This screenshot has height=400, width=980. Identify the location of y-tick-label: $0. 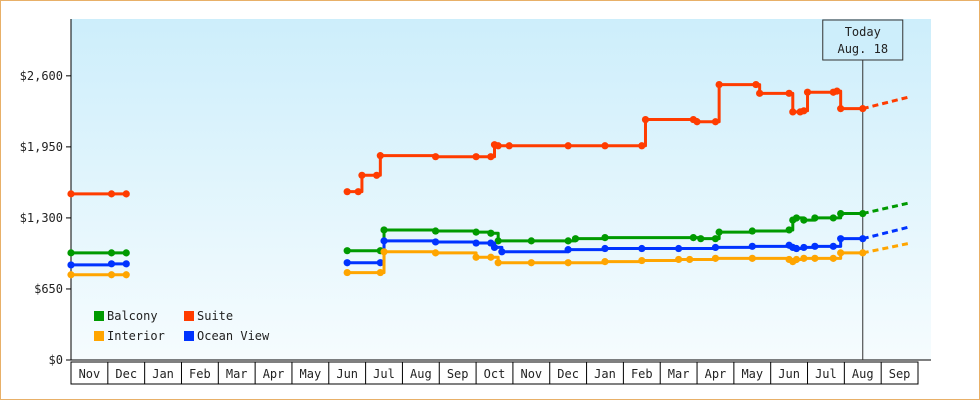
(56, 360).